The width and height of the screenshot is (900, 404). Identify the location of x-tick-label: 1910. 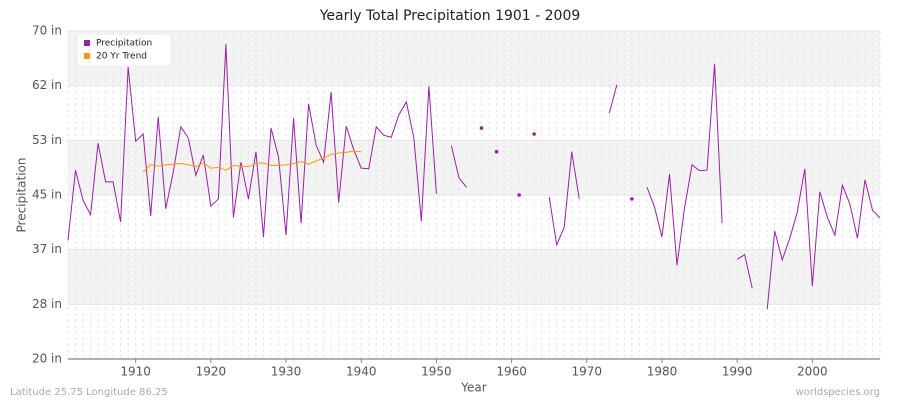
(135, 372).